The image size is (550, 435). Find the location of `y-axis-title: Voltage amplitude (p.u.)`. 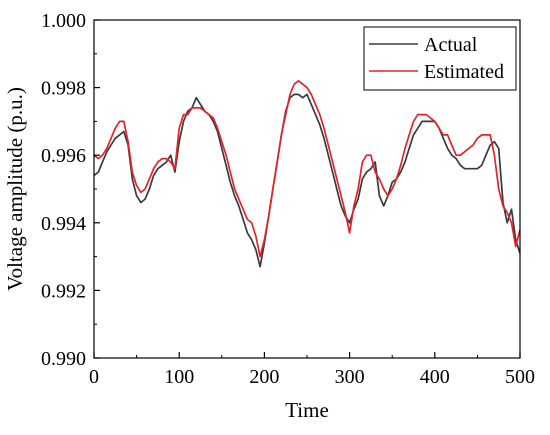

y-axis-title: Voltage amplitude (p.u.) is located at coordinates (15, 189).